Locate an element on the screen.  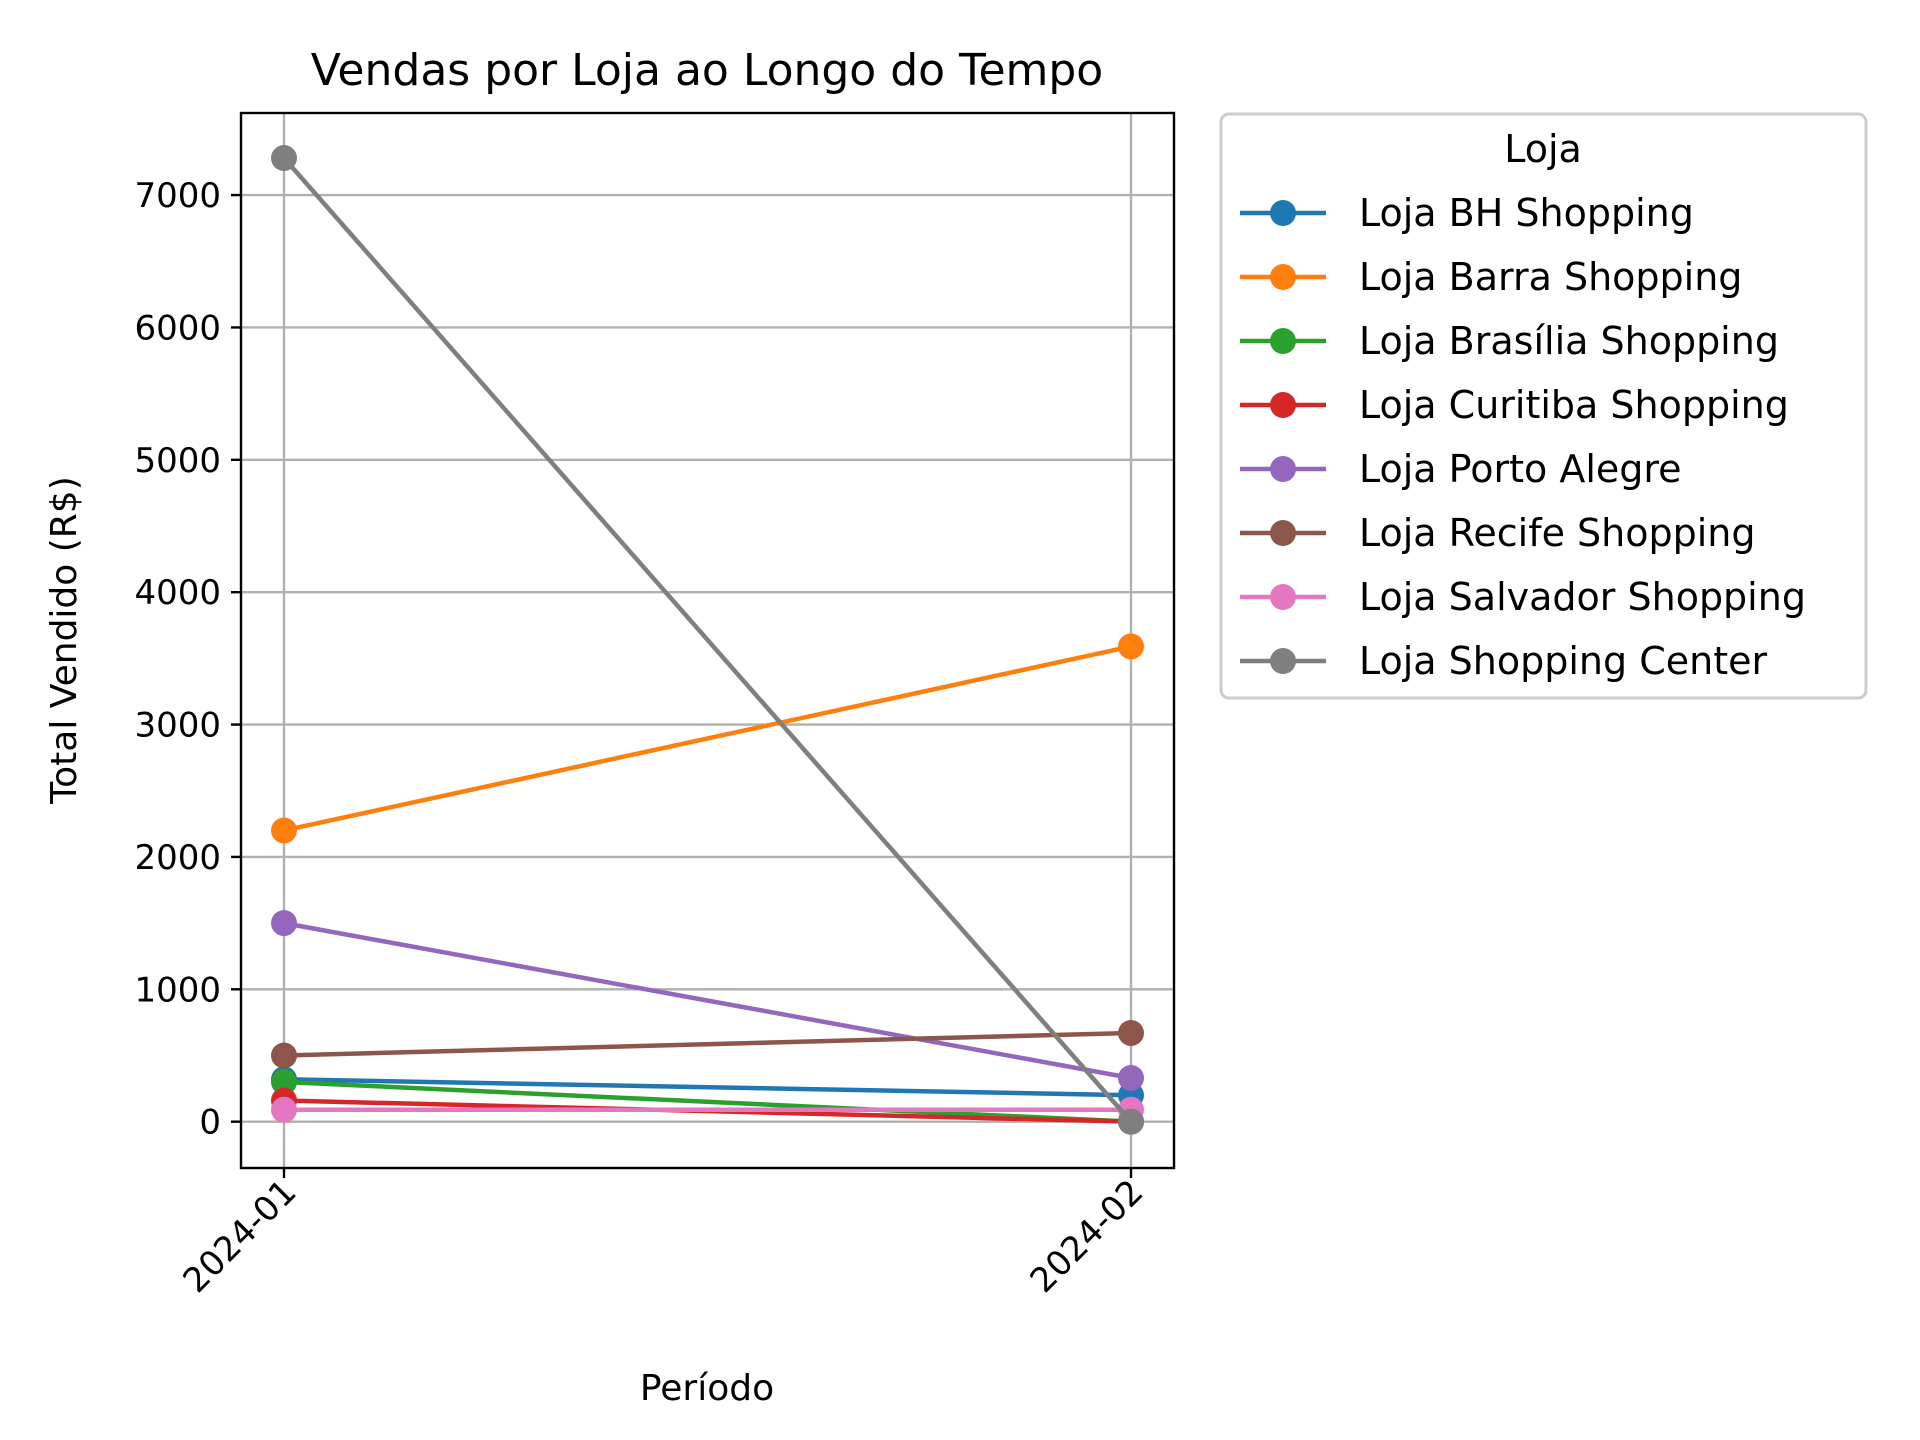
y-tick-label: 2000 is located at coordinates (177, 858).